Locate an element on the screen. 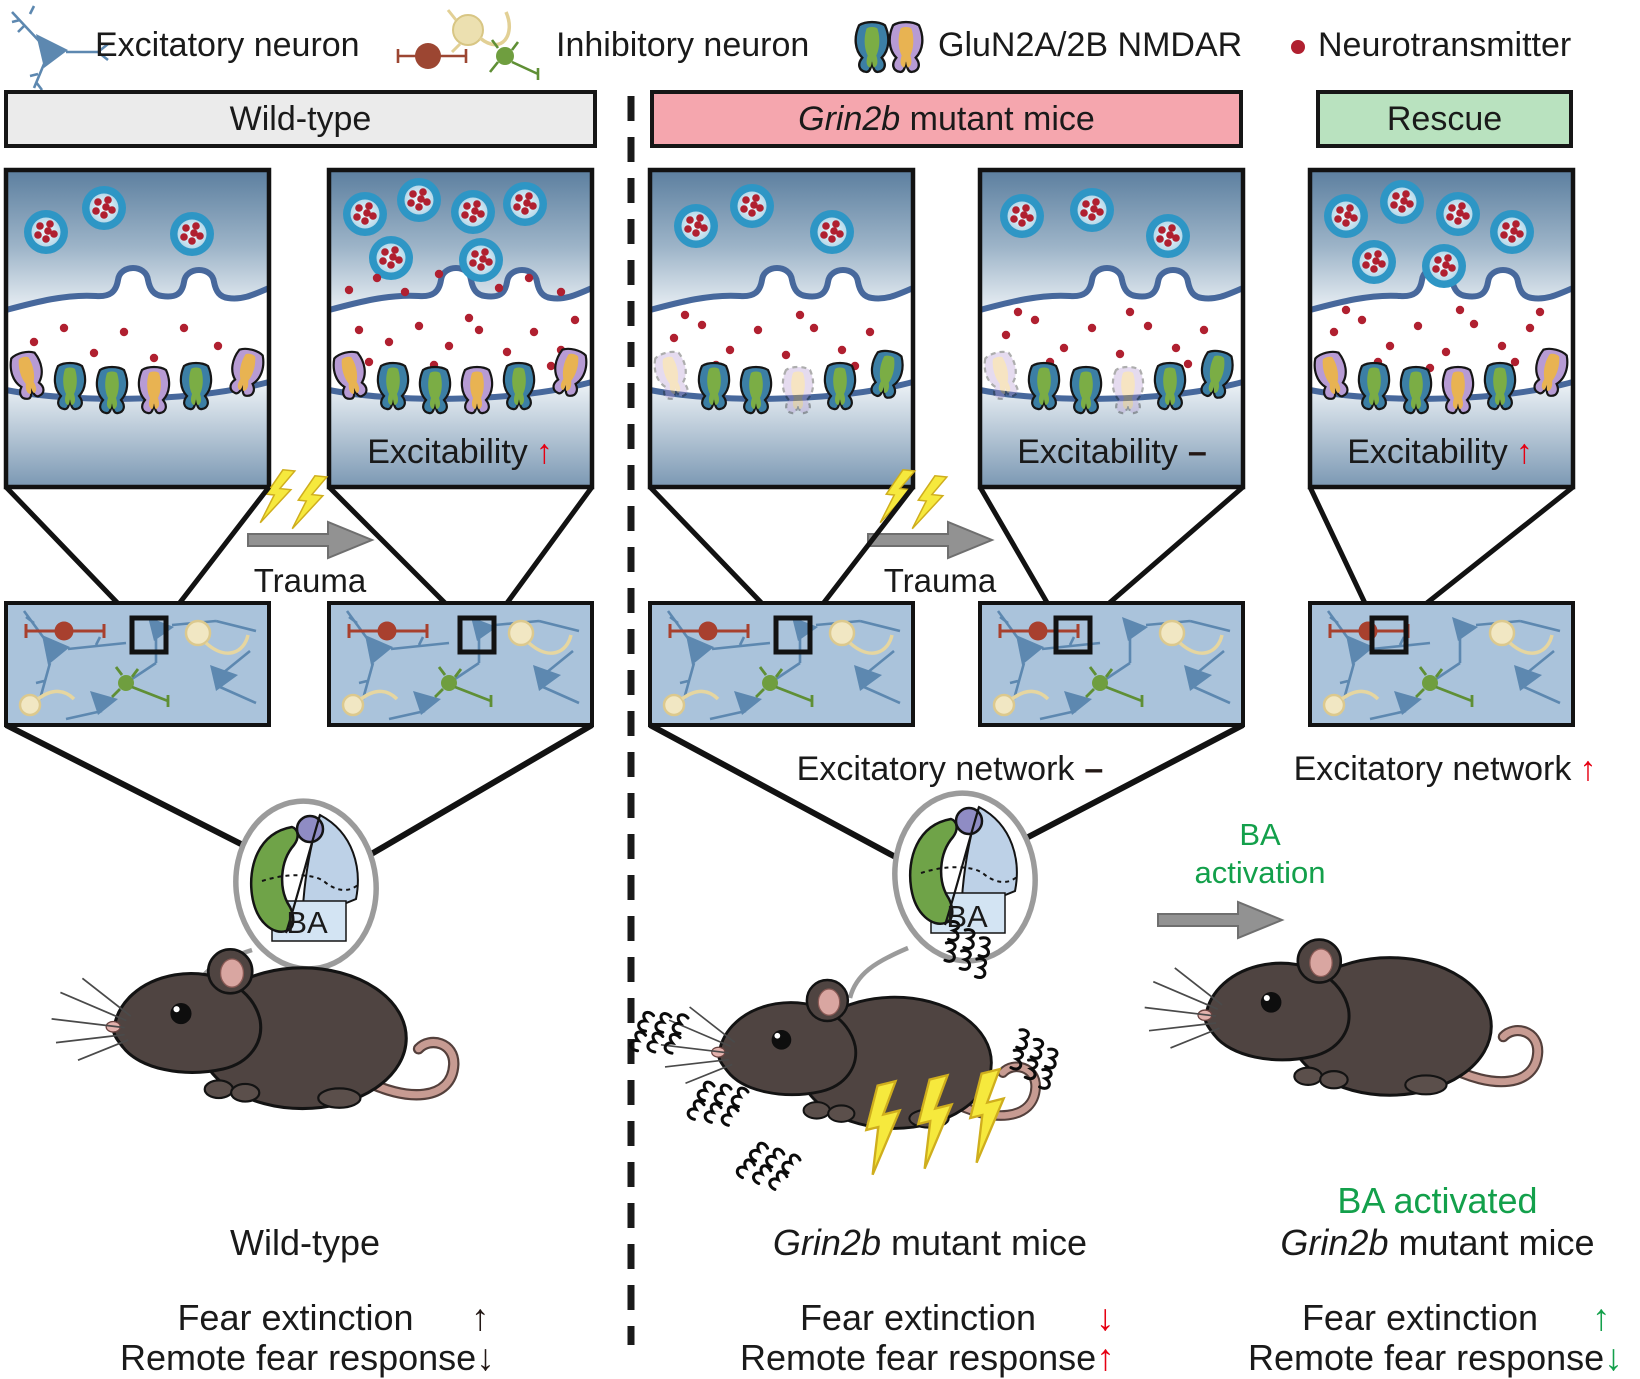  header-wild-type: Wild-type is located at coordinates (300, 119).